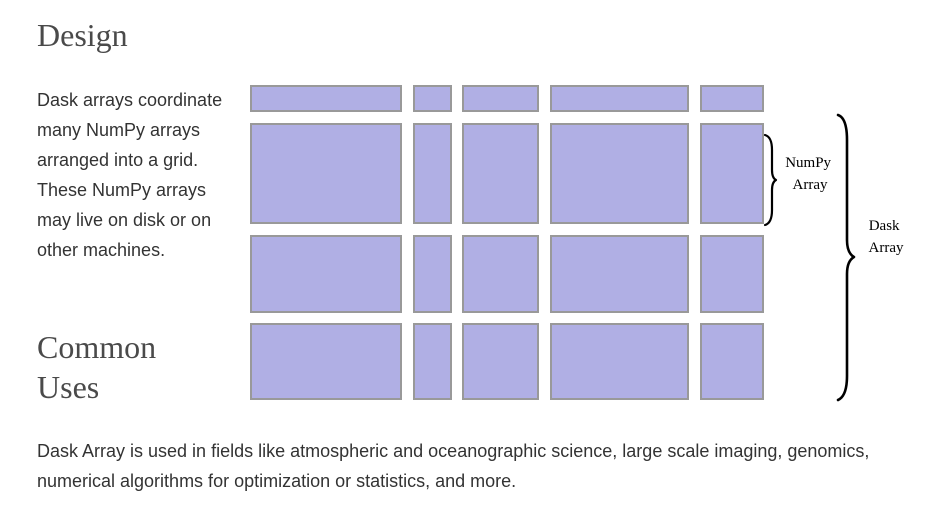 The height and width of the screenshot is (532, 935). What do you see at coordinates (732, 98) in the screenshot?
I see `chunk-r1-c5` at bounding box center [732, 98].